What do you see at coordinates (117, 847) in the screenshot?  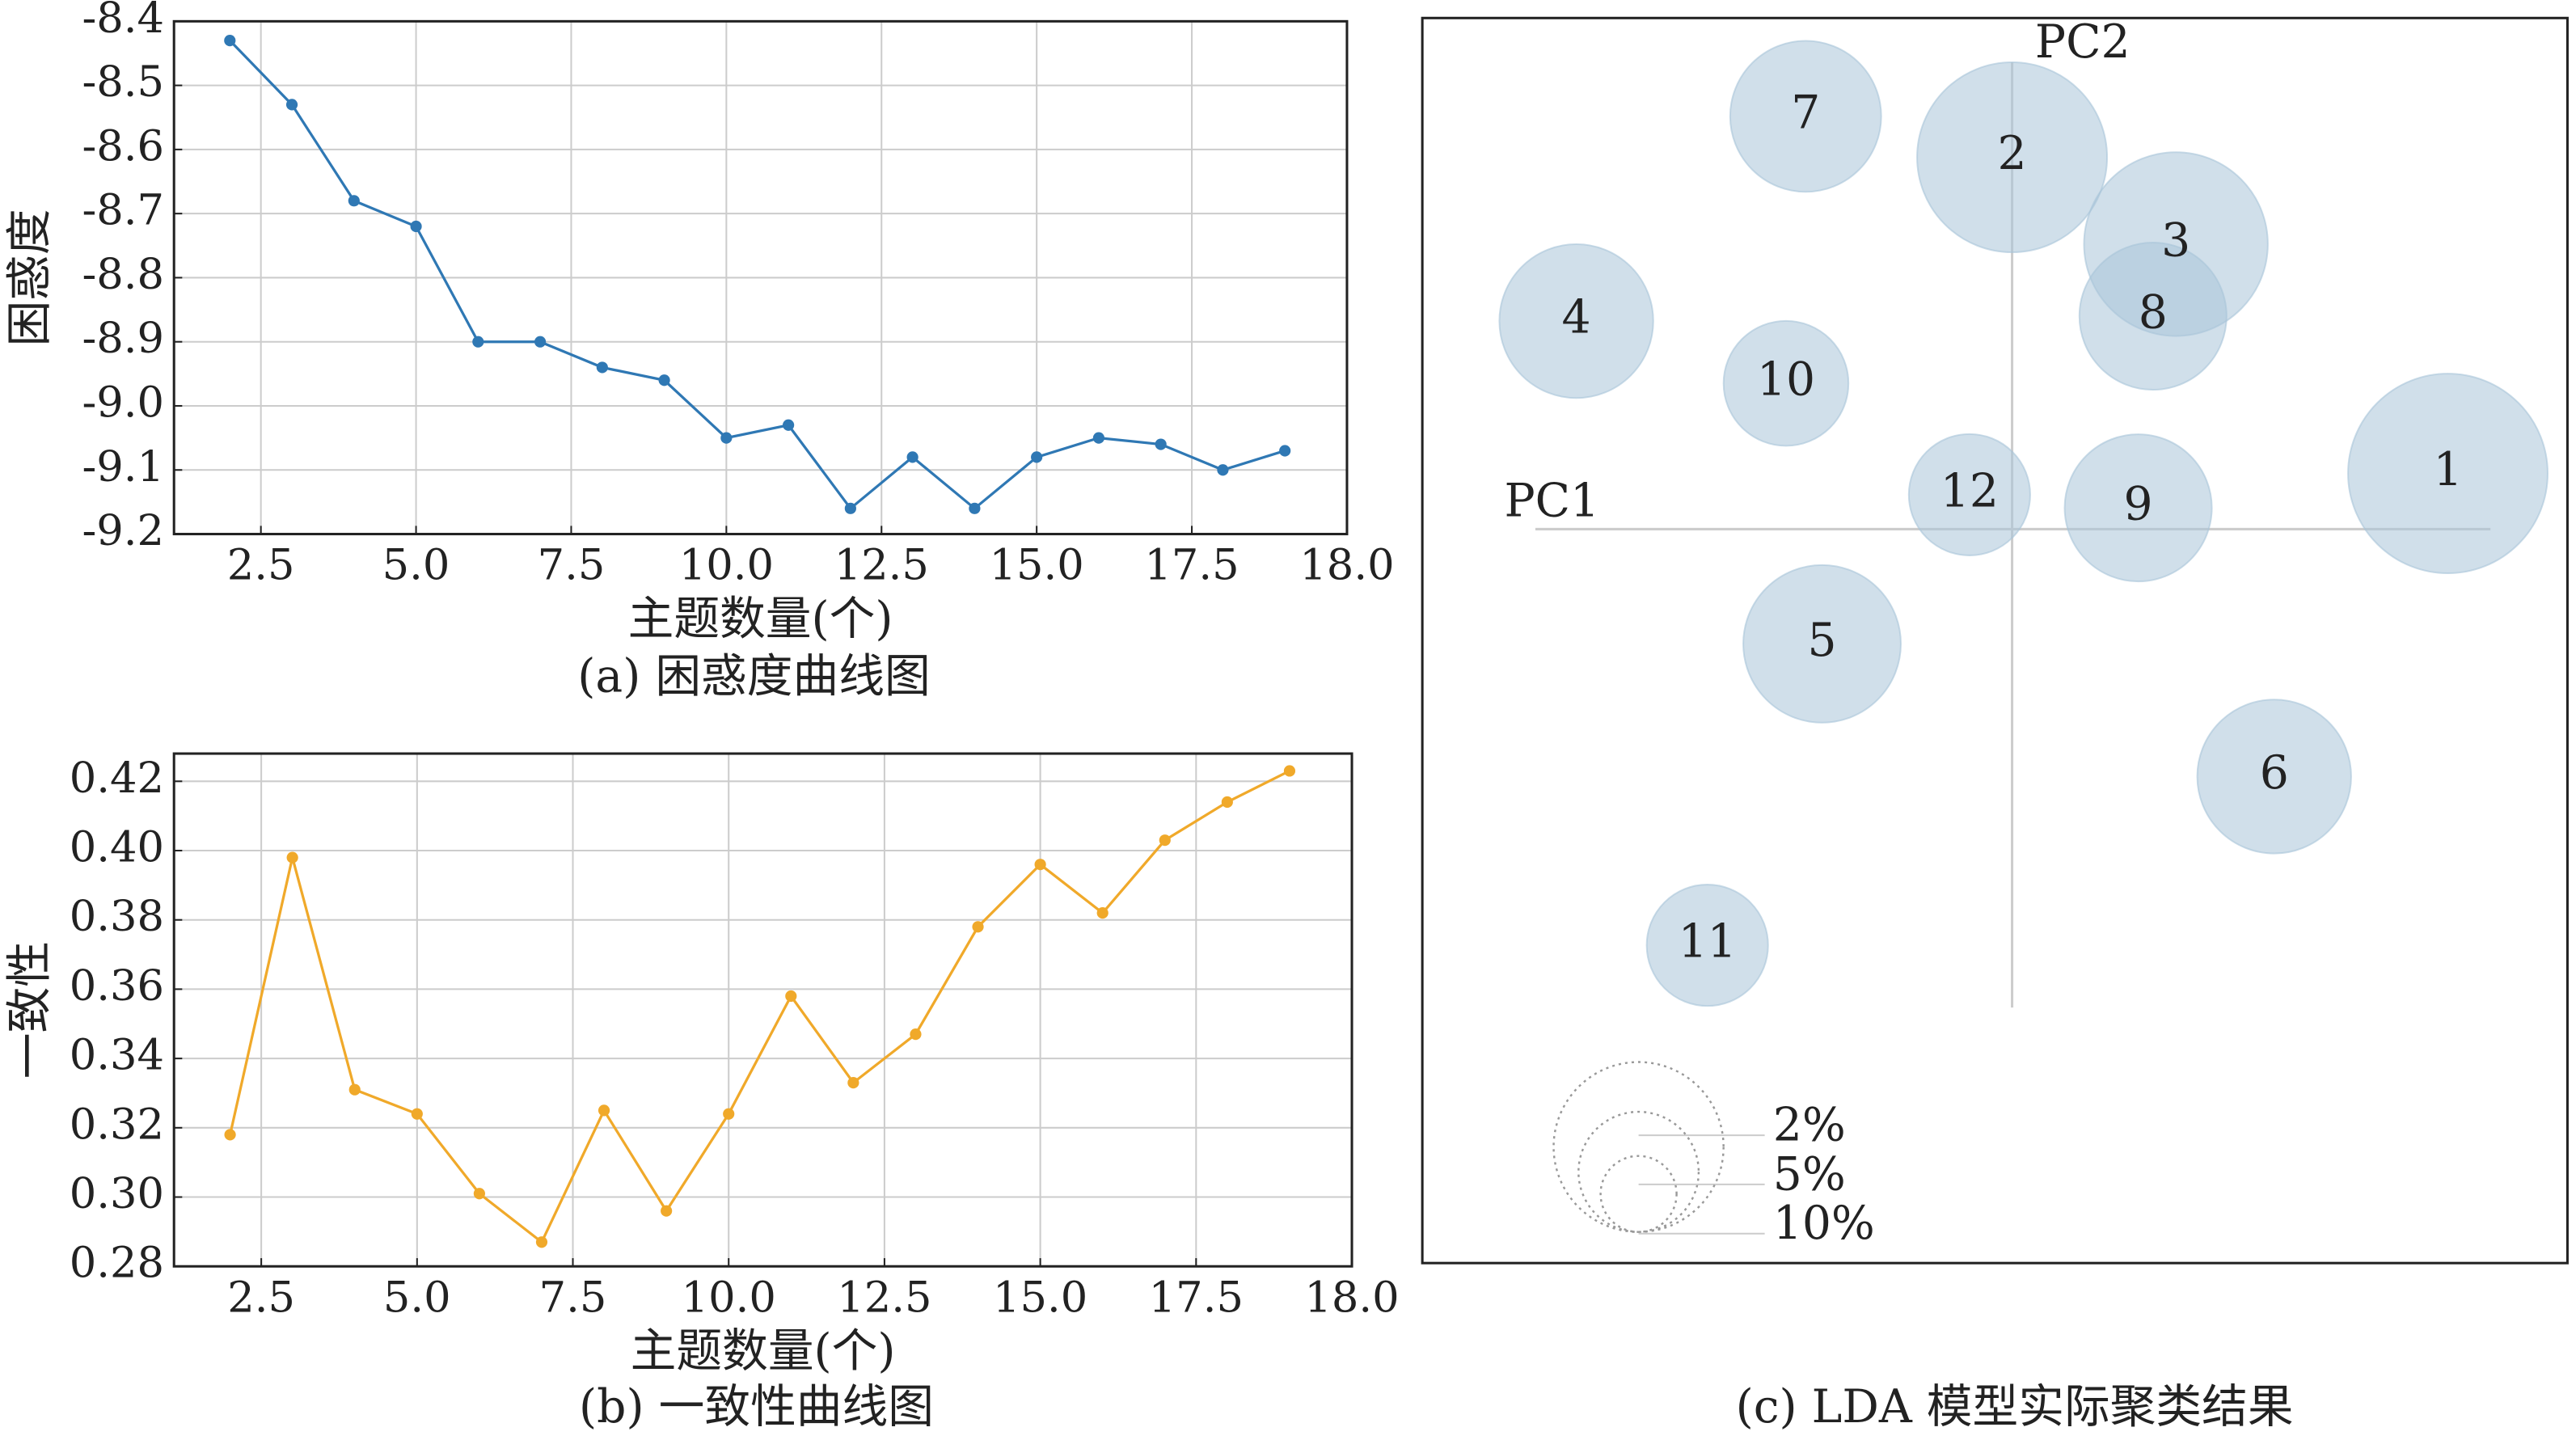 I see `y-tick-label: 0.40` at bounding box center [117, 847].